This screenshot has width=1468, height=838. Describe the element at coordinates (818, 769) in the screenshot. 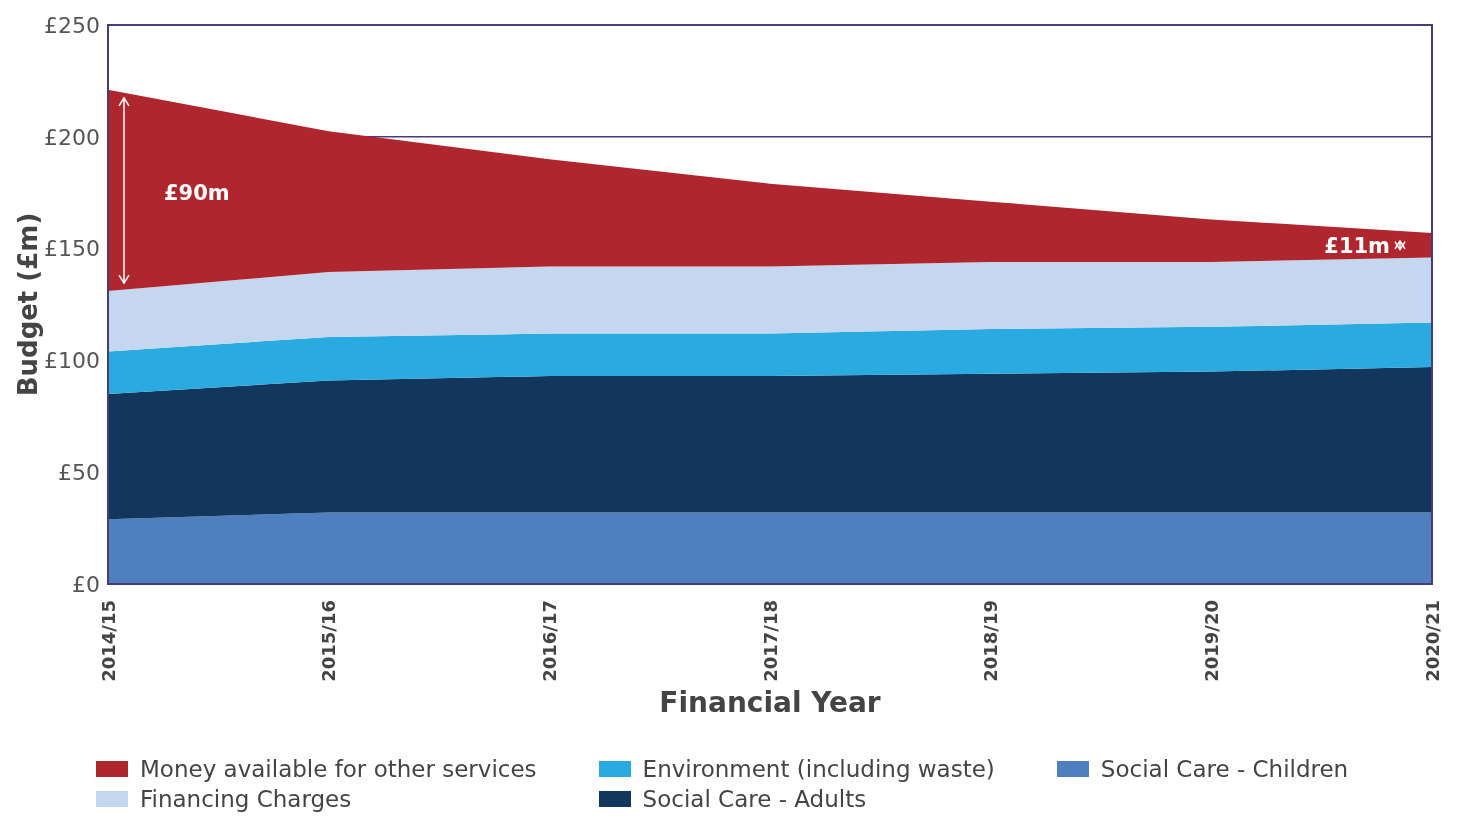

I see `legend-label: Environment (including waste)` at that location.